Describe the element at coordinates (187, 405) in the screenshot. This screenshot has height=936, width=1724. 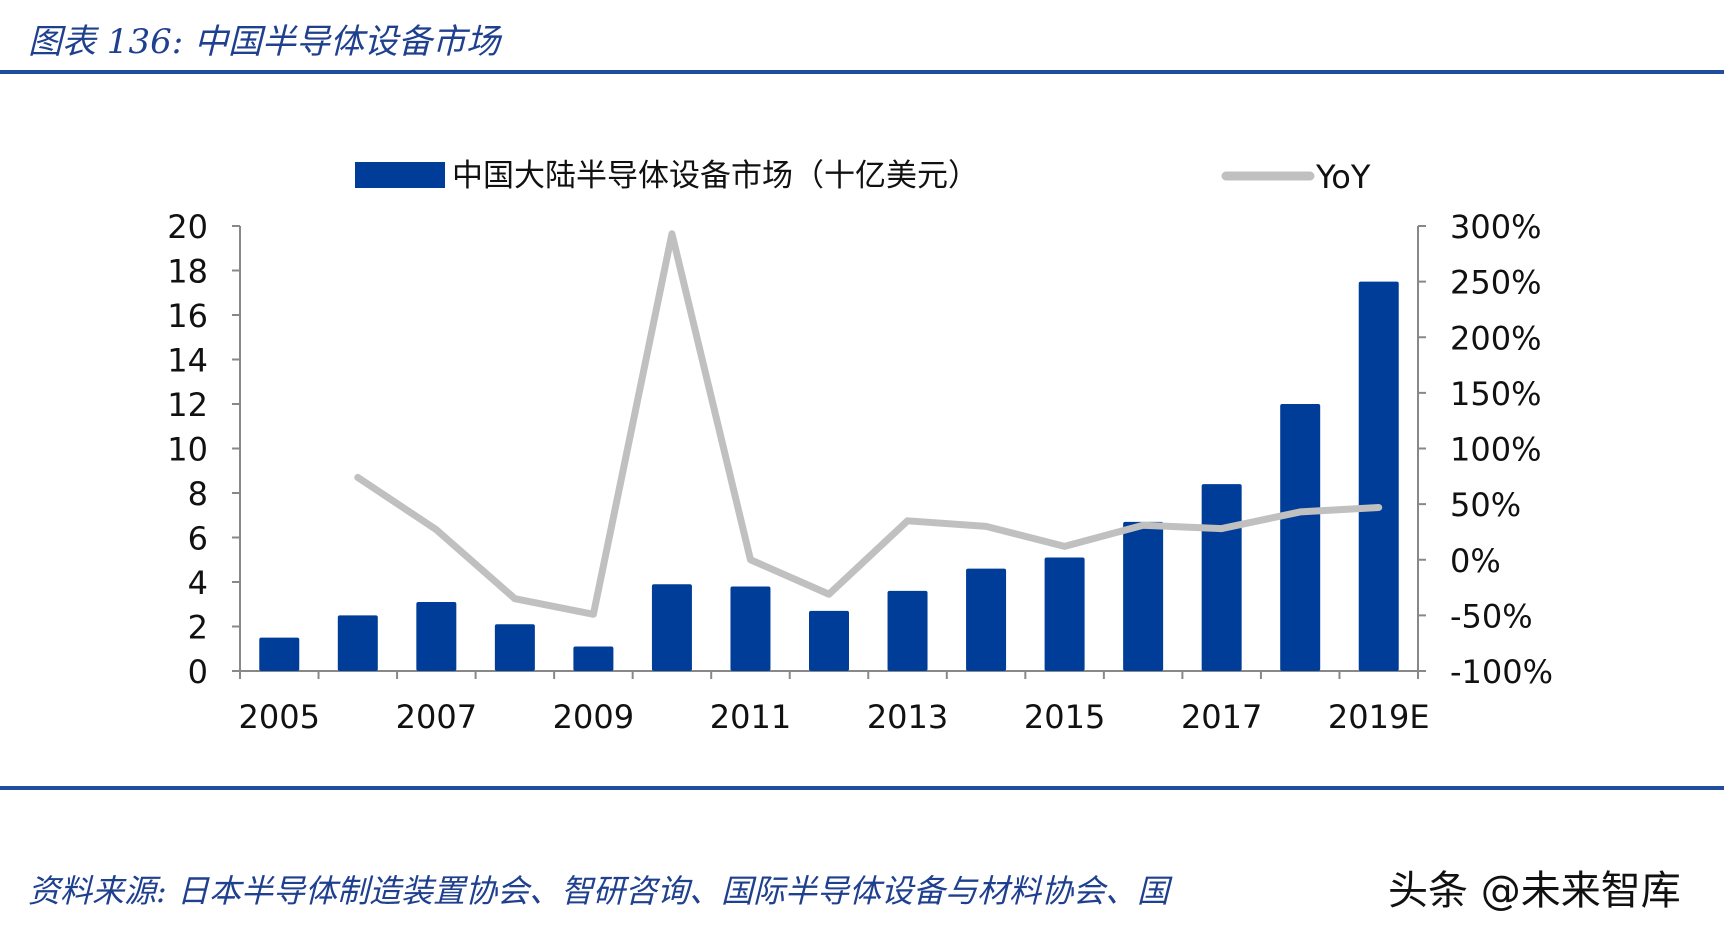
I see `left-tick-label: 12` at that location.